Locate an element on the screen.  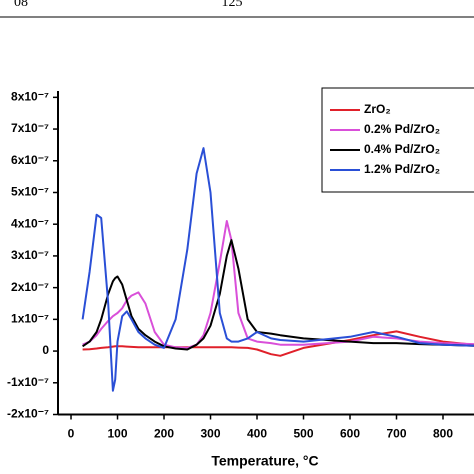
y-tick-label: 3x10⁻⁷ is located at coordinates (30, 255).